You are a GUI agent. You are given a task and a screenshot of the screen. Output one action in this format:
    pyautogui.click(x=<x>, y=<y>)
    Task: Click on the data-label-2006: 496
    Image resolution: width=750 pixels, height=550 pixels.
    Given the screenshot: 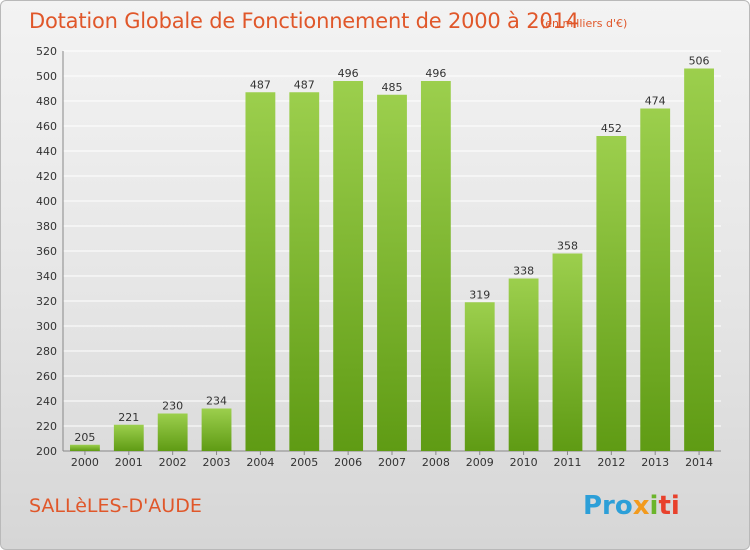 What is the action you would take?
    pyautogui.click(x=348, y=73)
    